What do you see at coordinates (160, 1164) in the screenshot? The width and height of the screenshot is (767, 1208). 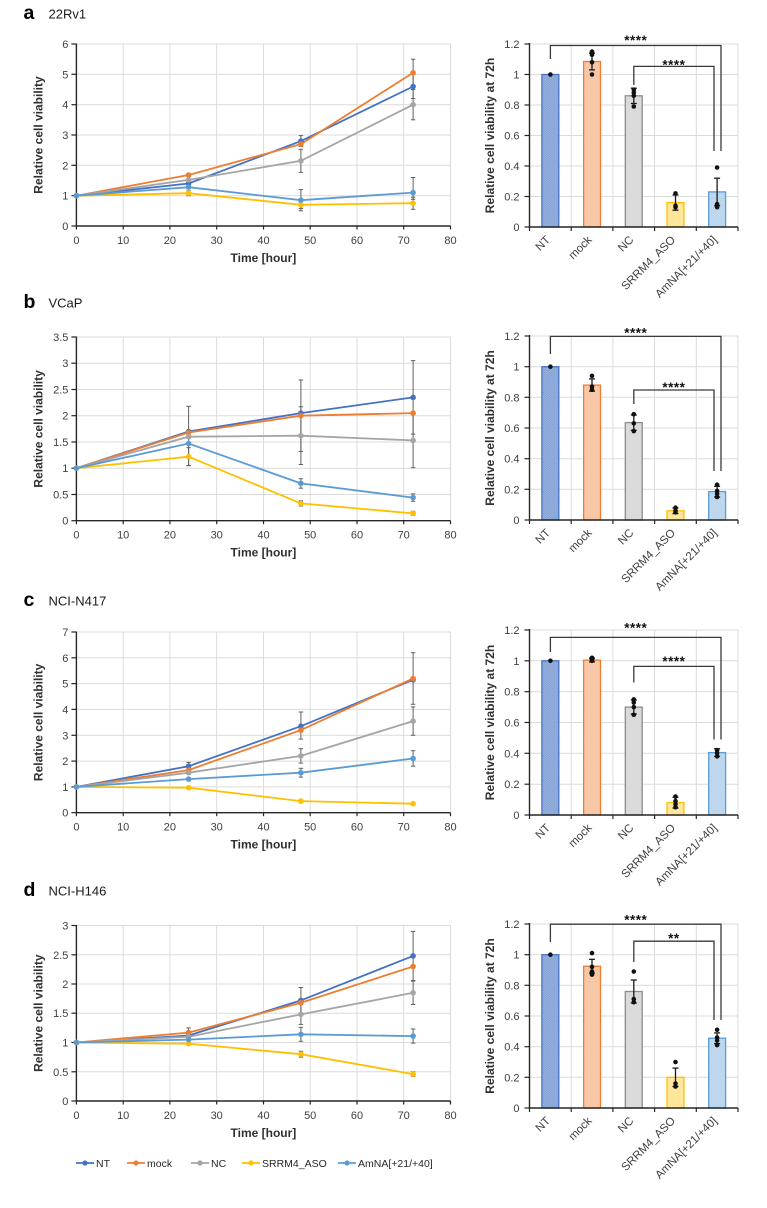 I see `svg-text: mock` at bounding box center [160, 1164].